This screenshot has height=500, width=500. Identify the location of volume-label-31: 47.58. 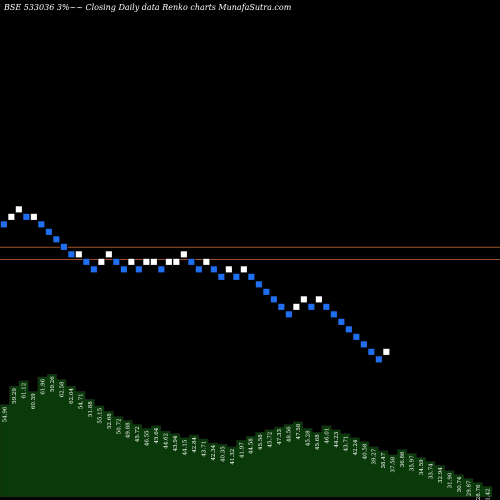
(299, 431).